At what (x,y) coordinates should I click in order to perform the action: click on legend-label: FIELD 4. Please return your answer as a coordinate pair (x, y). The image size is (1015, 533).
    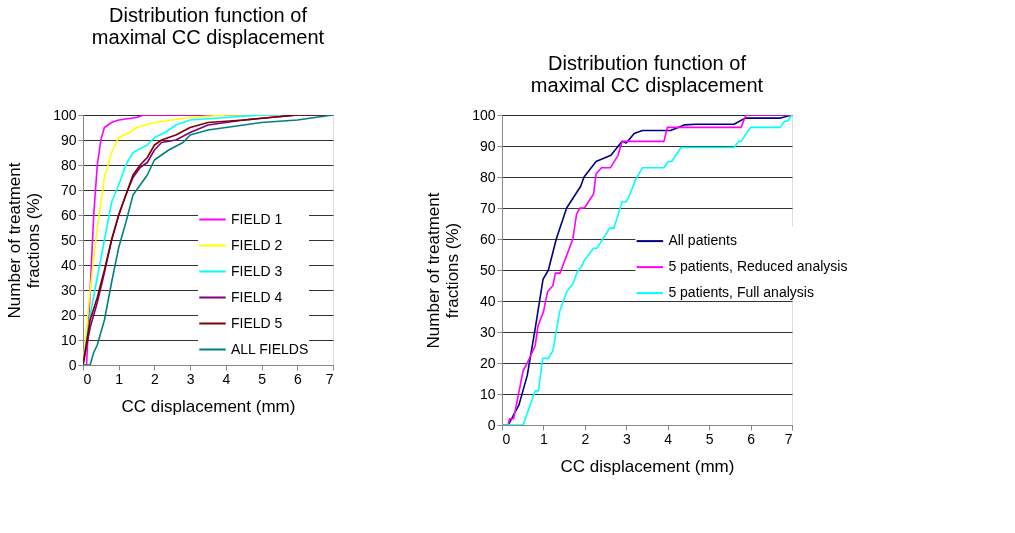
    Looking at the image, I should click on (257, 296).